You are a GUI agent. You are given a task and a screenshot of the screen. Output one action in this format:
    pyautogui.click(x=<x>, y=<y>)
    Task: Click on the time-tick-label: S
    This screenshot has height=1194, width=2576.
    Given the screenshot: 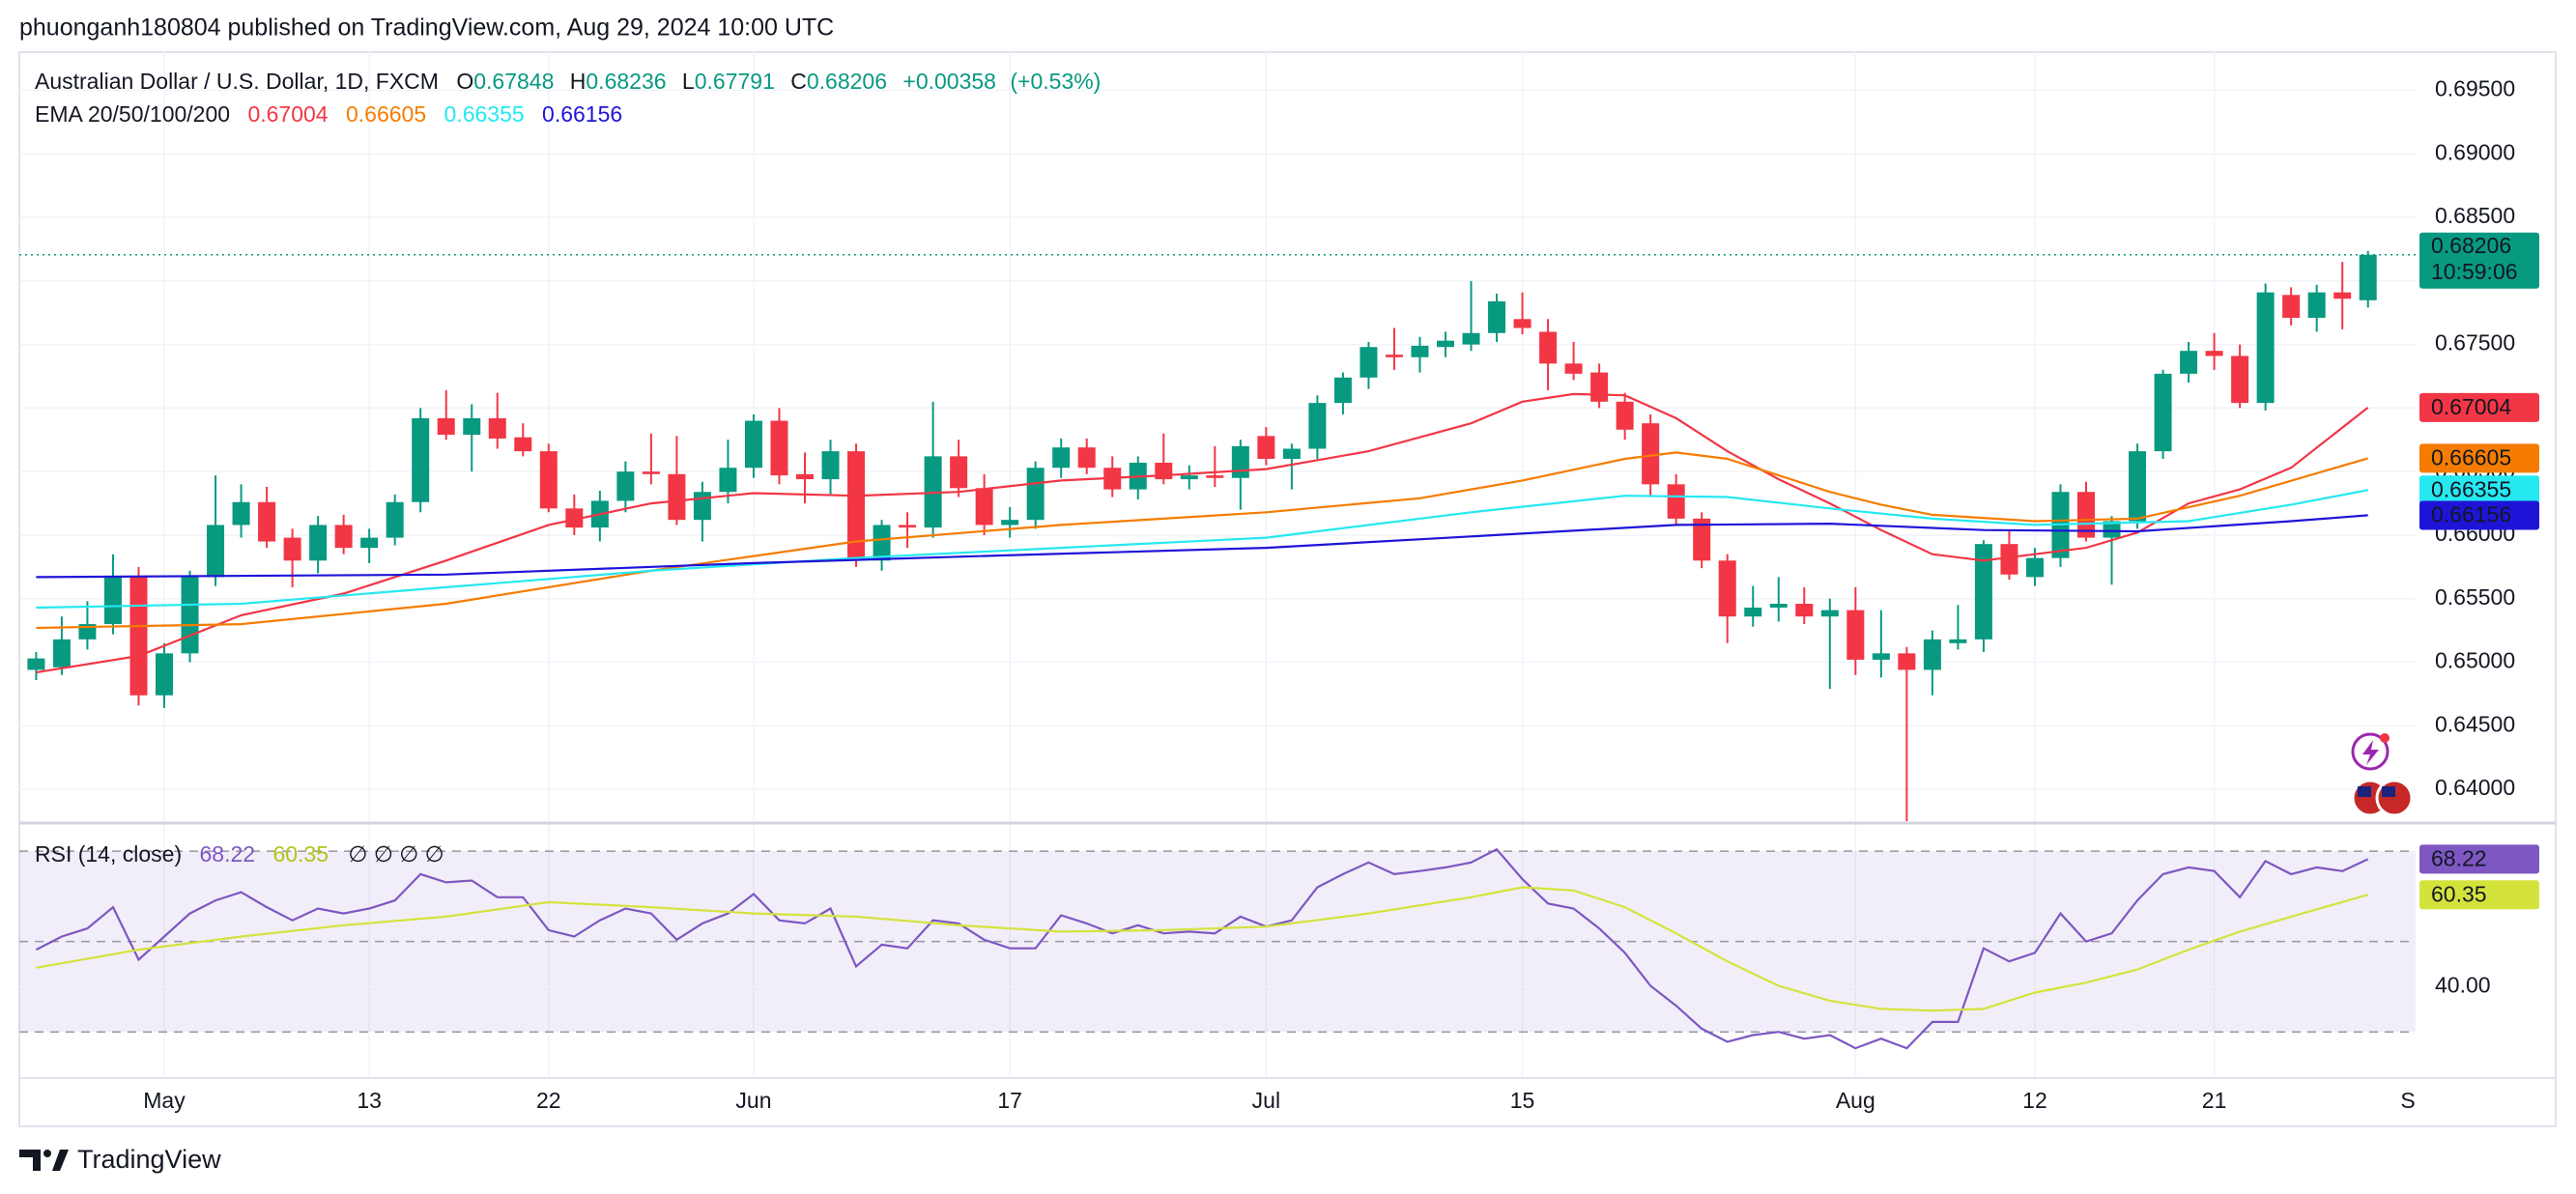 What is the action you would take?
    pyautogui.click(x=2407, y=1101)
    